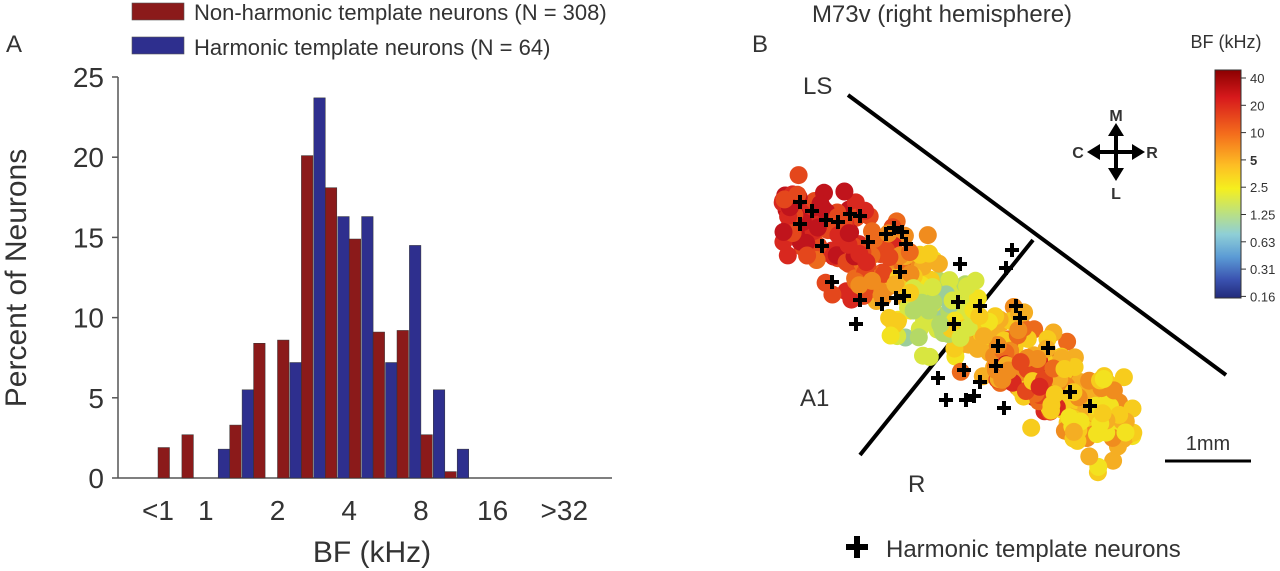 This screenshot has width=1280, height=571. Describe the element at coordinates (1078, 153) in the screenshot. I see `compass-label-c: C` at that location.